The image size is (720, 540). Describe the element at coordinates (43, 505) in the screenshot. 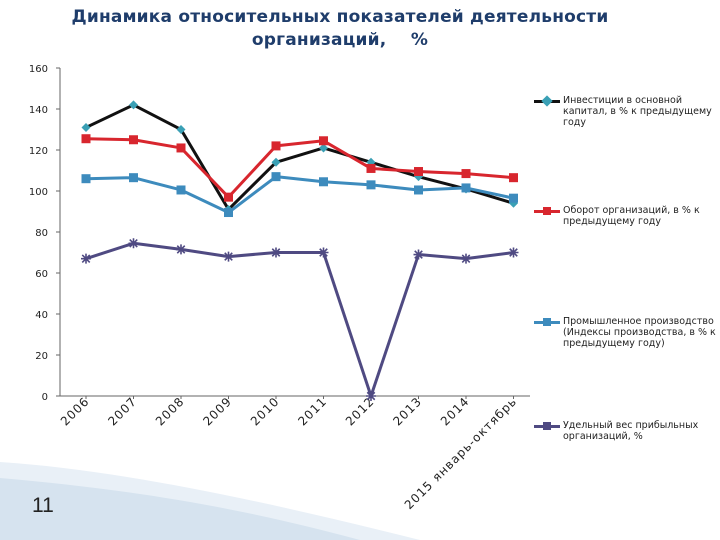

I see `slide-number: 11` at that location.